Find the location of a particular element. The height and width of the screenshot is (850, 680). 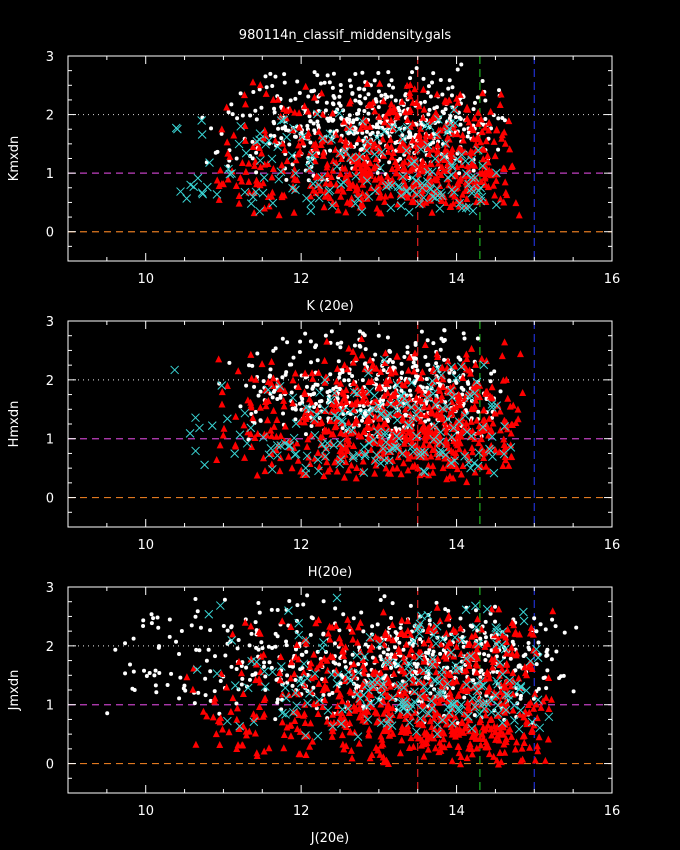

y-tick-label: 3 is located at coordinates (50, 322).